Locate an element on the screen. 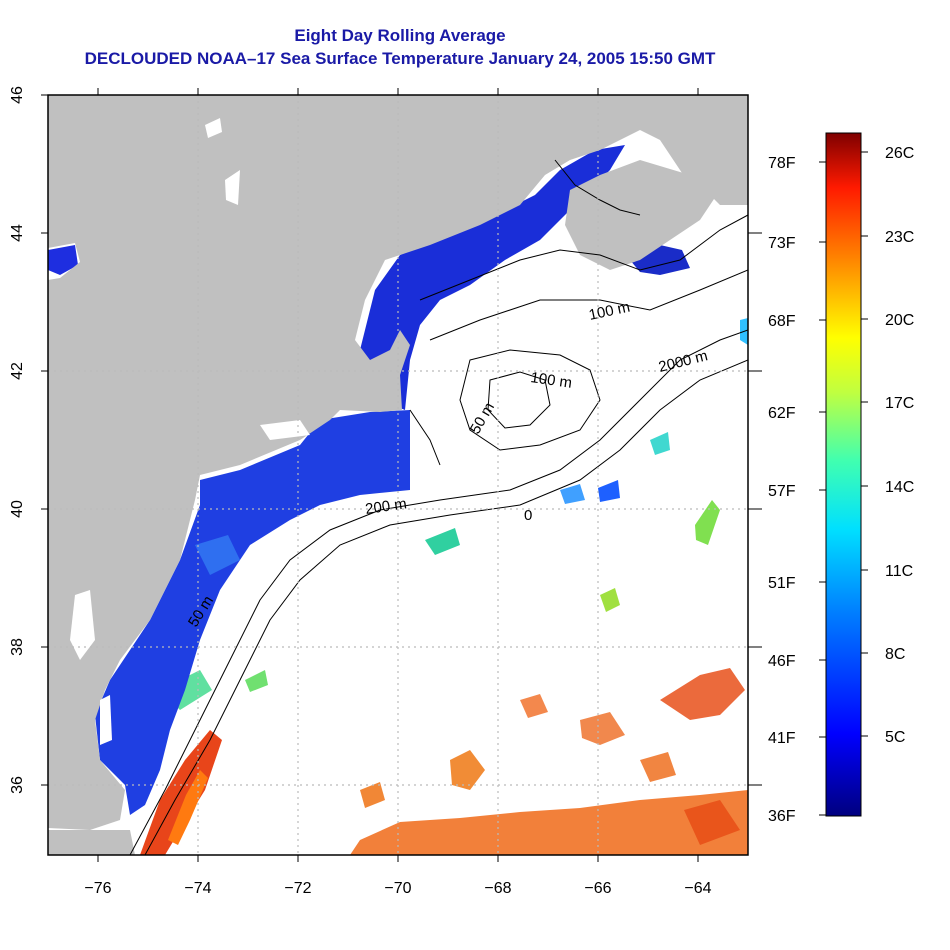  colorbar-celsius-label: 8C is located at coordinates (895, 654).